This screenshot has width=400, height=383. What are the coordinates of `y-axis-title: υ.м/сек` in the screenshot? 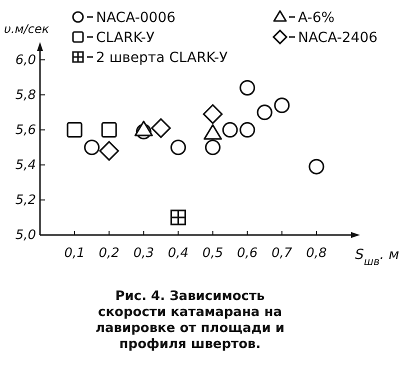 It's located at (27, 29).